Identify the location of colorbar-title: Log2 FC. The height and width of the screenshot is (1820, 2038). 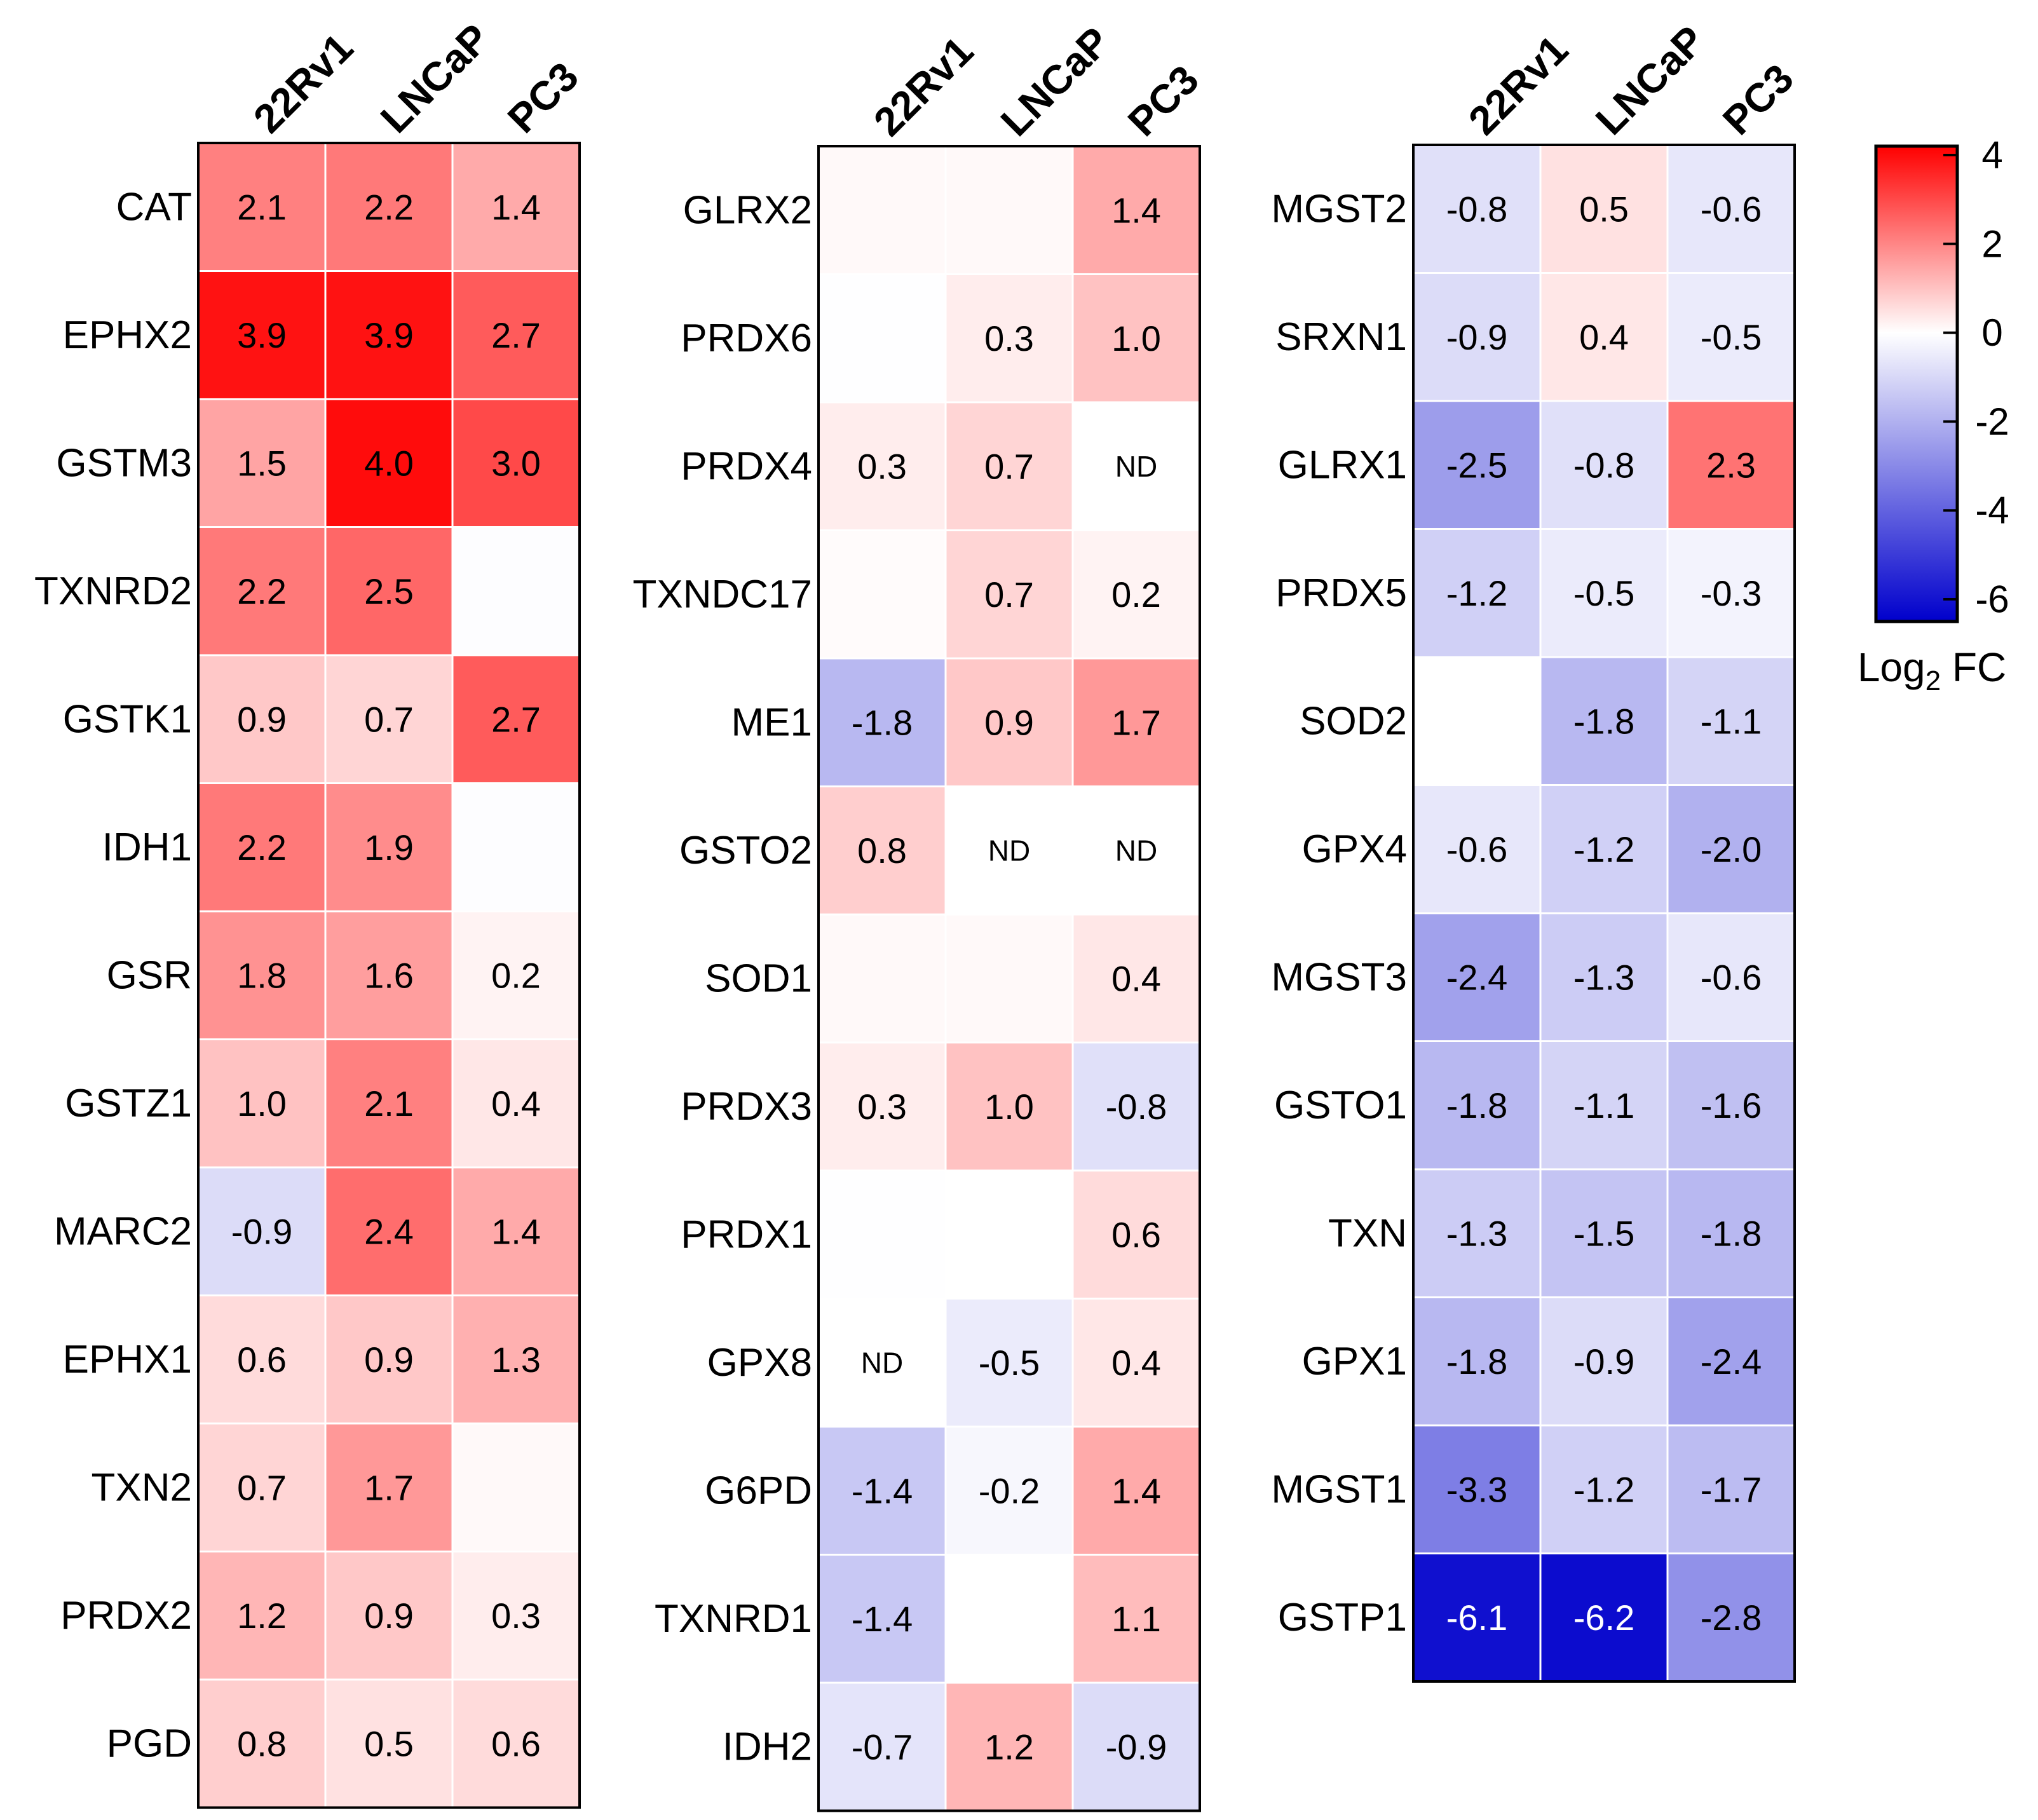
(1932, 670).